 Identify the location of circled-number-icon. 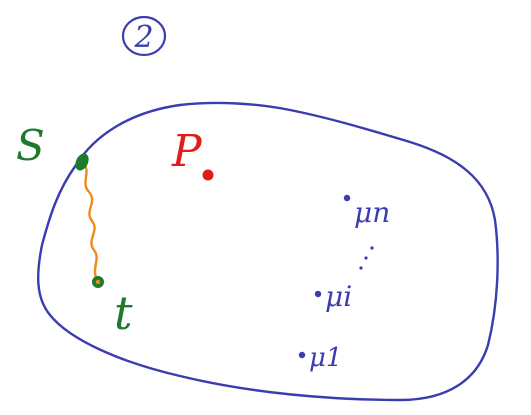
(144, 36).